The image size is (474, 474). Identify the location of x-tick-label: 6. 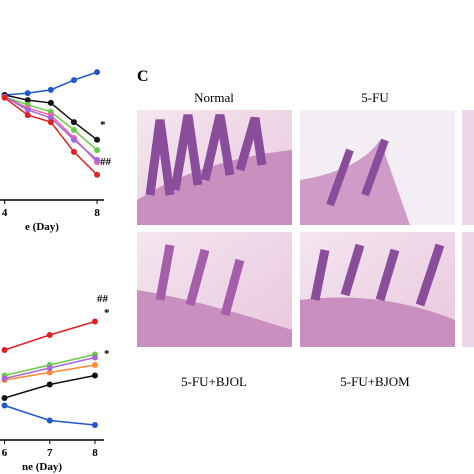
(5, 453).